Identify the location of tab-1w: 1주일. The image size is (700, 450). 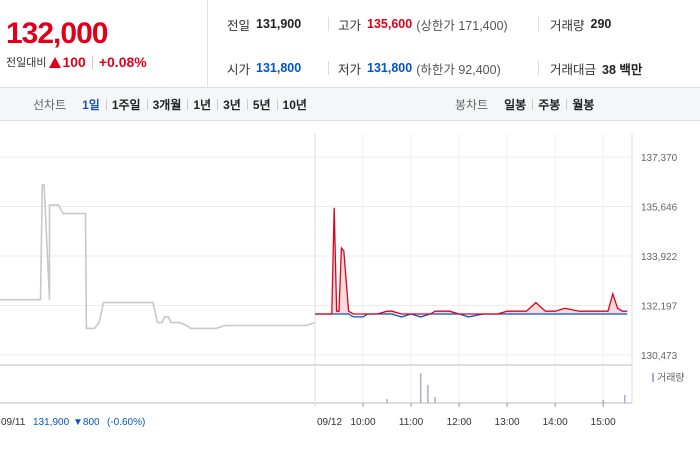
(126, 104).